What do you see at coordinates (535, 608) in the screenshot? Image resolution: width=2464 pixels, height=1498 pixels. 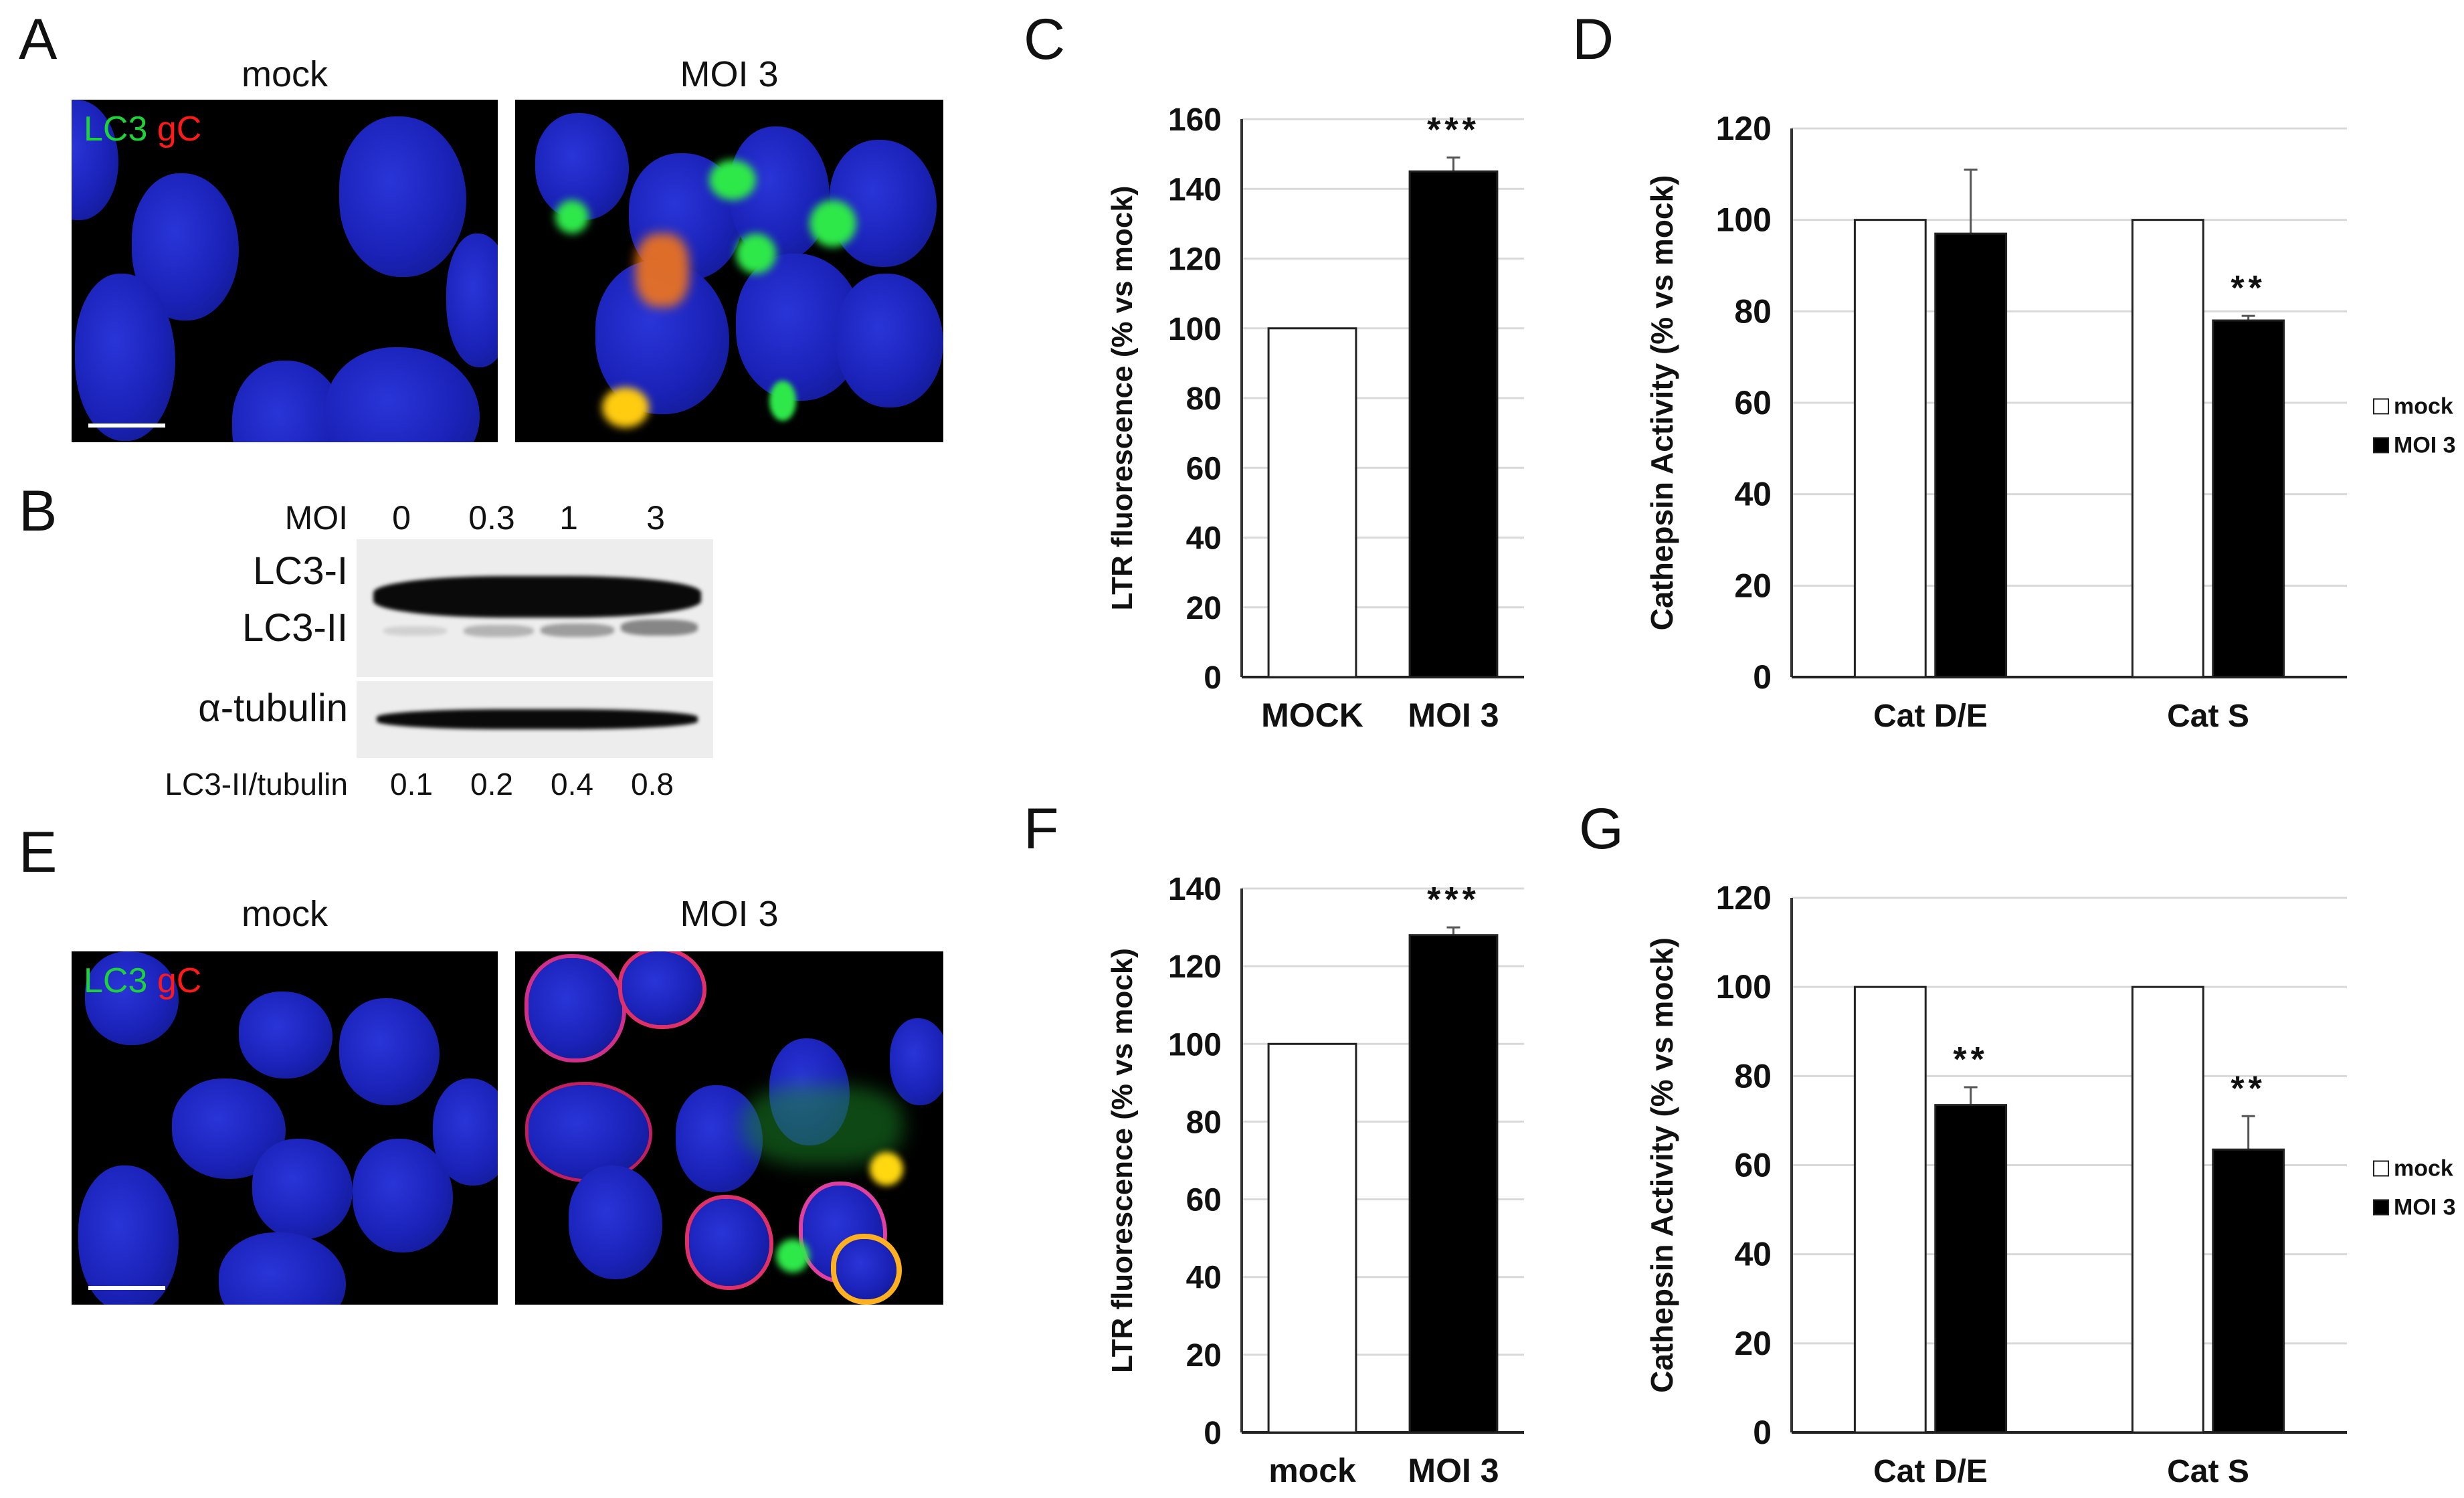 I see `western-blot-lc3` at bounding box center [535, 608].